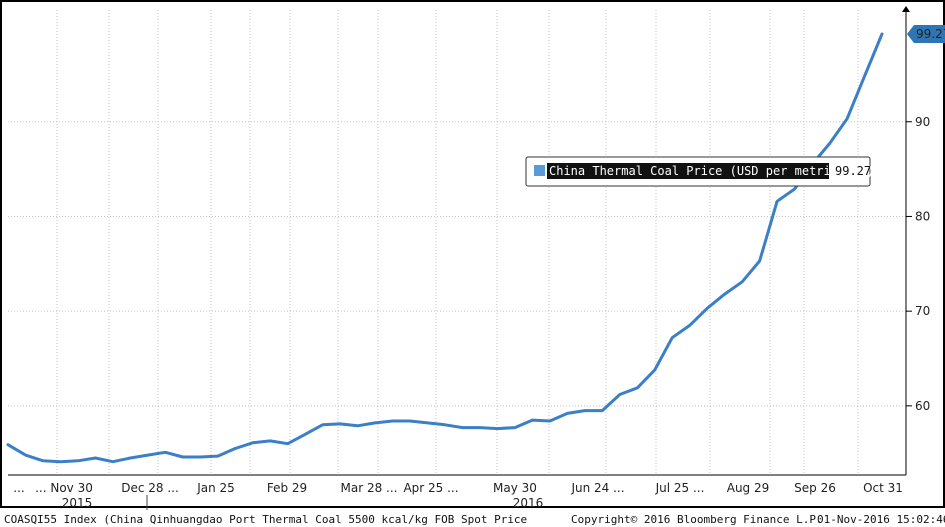 This screenshot has width=945, height=527. Describe the element at coordinates (748, 488) in the screenshot. I see `x-tick-label: Aug 29` at that location.